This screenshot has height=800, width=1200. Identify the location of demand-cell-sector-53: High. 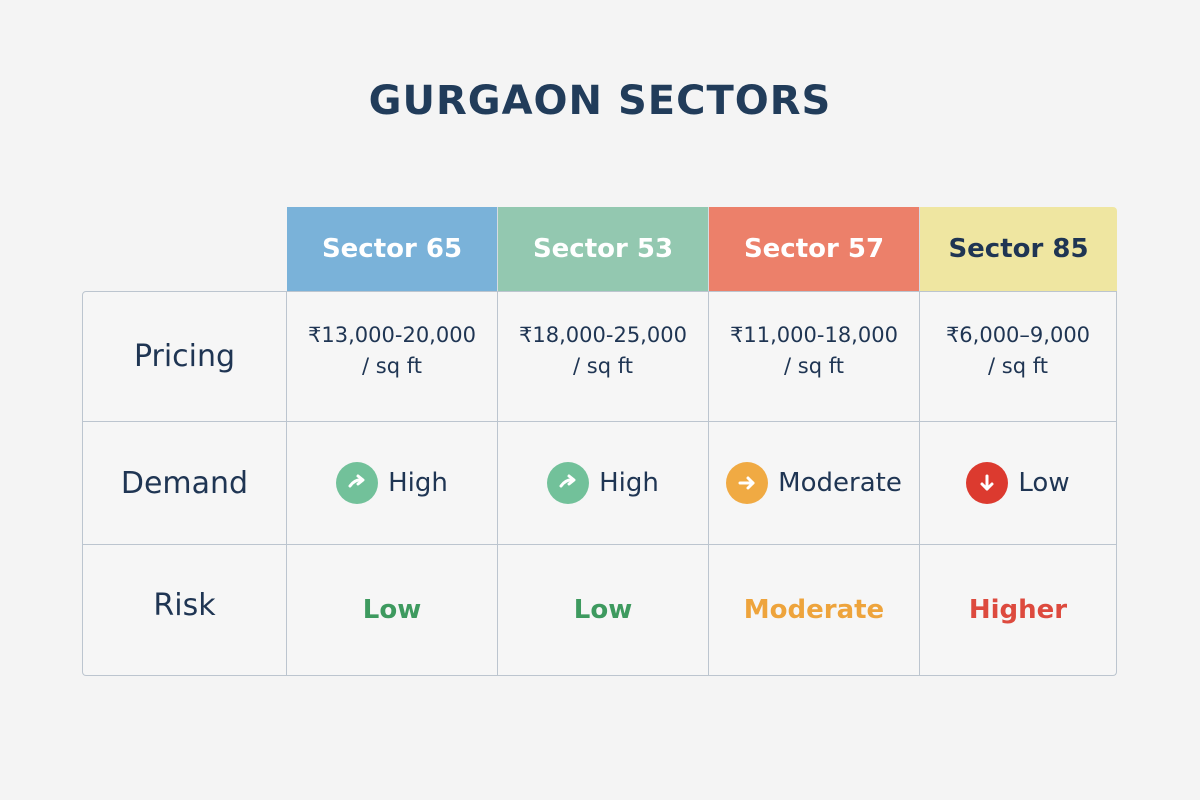
(603, 483).